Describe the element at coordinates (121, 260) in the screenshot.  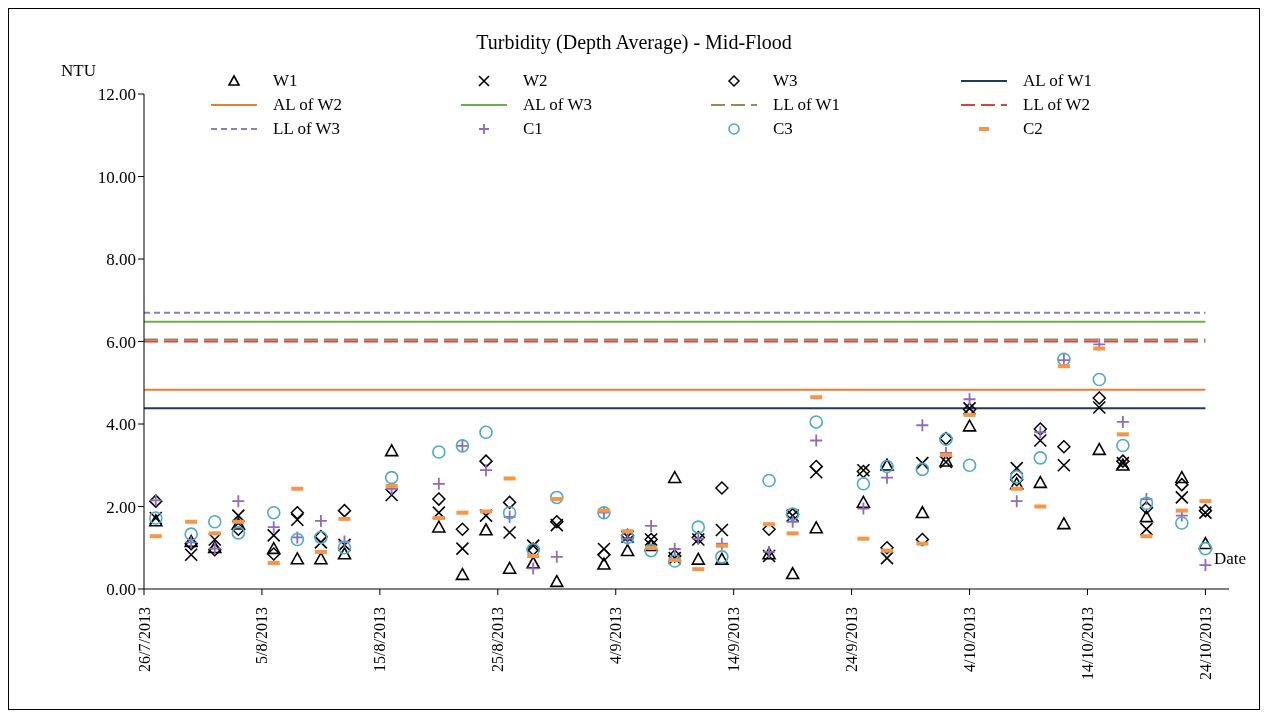
I see `y-tick-label: 8.00` at that location.